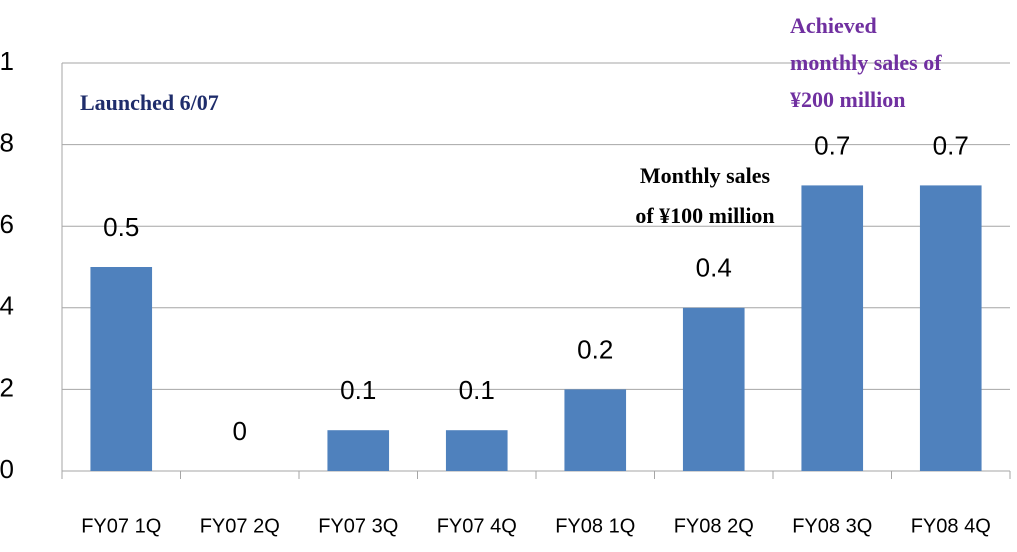 This screenshot has width=1017, height=552. I want to click on x-tick-label: FY08 4Q, so click(951, 526).